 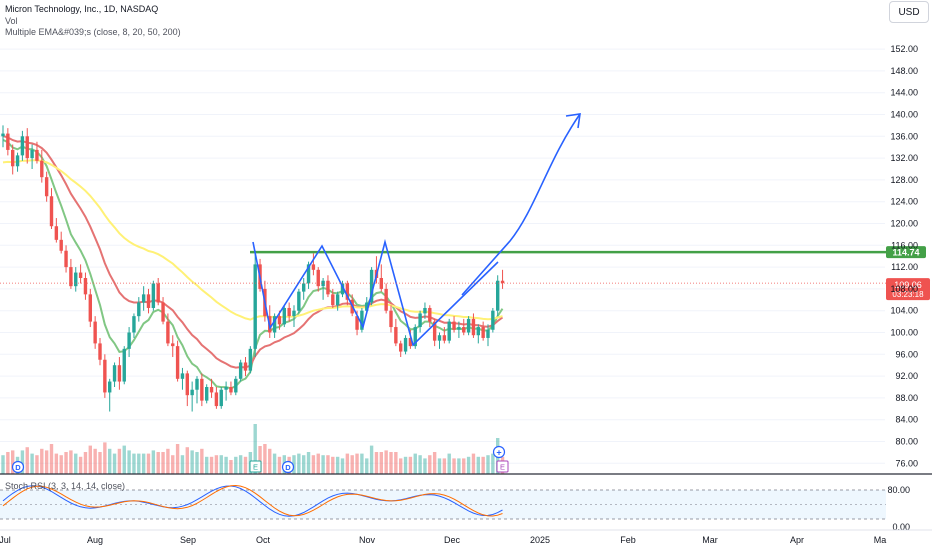 What do you see at coordinates (367, 540) in the screenshot?
I see `x-tick-label: Nov` at bounding box center [367, 540].